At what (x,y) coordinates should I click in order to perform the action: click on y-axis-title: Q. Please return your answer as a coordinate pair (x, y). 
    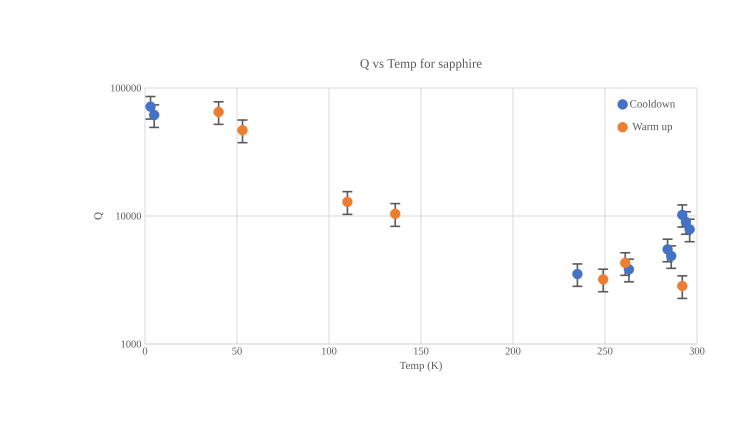
    Looking at the image, I should click on (99, 216).